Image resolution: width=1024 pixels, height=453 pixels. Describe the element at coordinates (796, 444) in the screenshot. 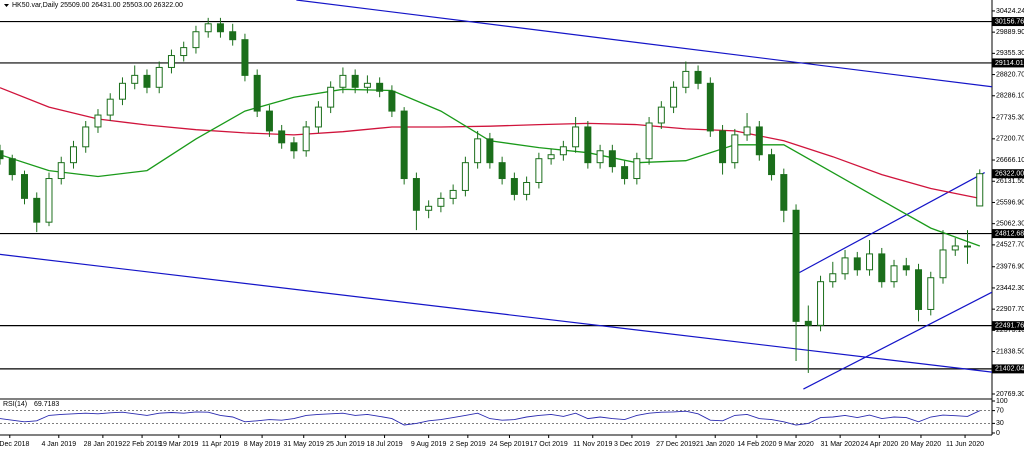

I see `x-tick-label: 9 Mar 2020` at that location.